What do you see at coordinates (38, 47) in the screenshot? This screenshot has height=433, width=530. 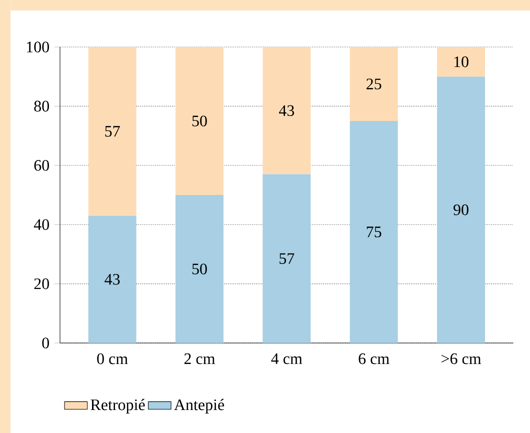 I see `y-tick-label: 100` at bounding box center [38, 47].